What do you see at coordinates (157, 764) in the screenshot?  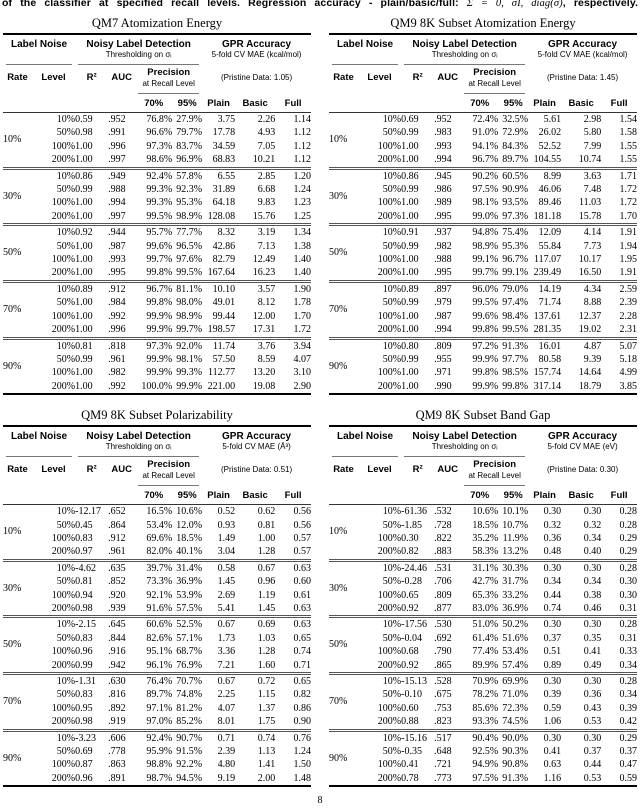 I see `table-row: 100% 0.87 .863 98.8% 92.2% 4.80 1.41 1.50` at bounding box center [157, 764].